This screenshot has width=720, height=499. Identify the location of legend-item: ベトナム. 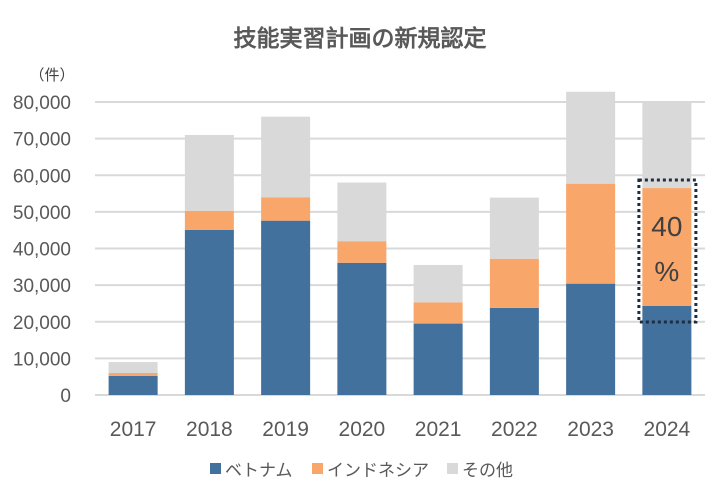
(251, 471).